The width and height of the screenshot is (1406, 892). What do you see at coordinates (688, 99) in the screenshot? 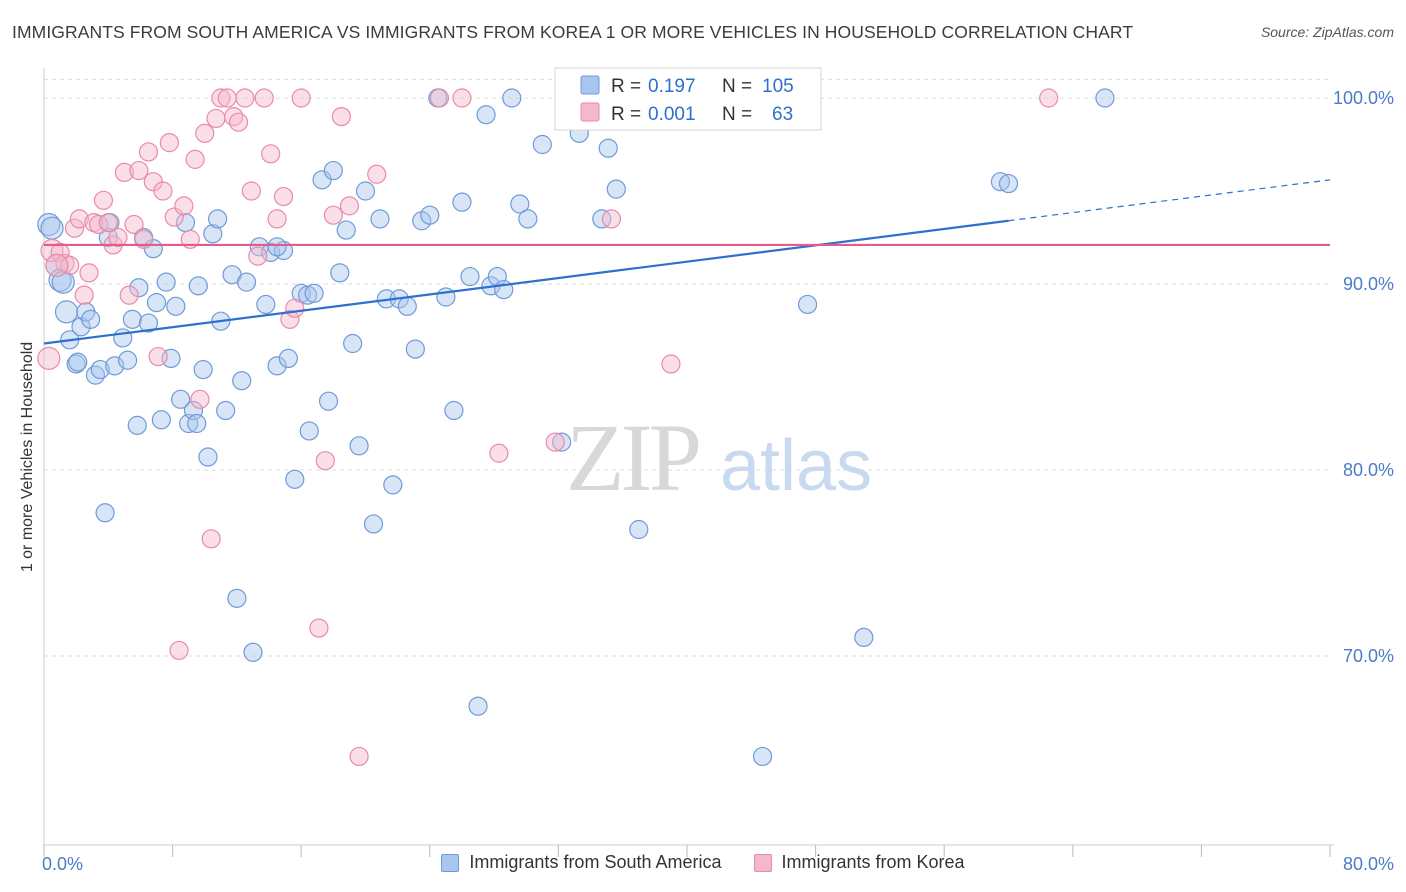
I see `legend-box: R = 0.197 N = 105 R = 0.001 N = 63` at bounding box center [688, 99].